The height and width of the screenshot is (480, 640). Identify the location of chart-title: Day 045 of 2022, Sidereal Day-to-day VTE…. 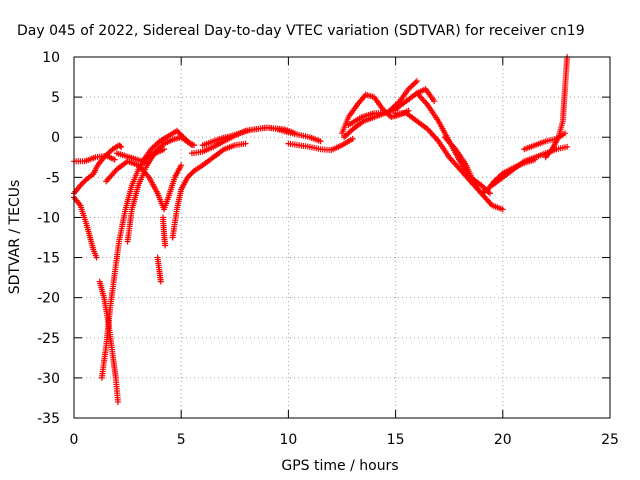
(301, 31).